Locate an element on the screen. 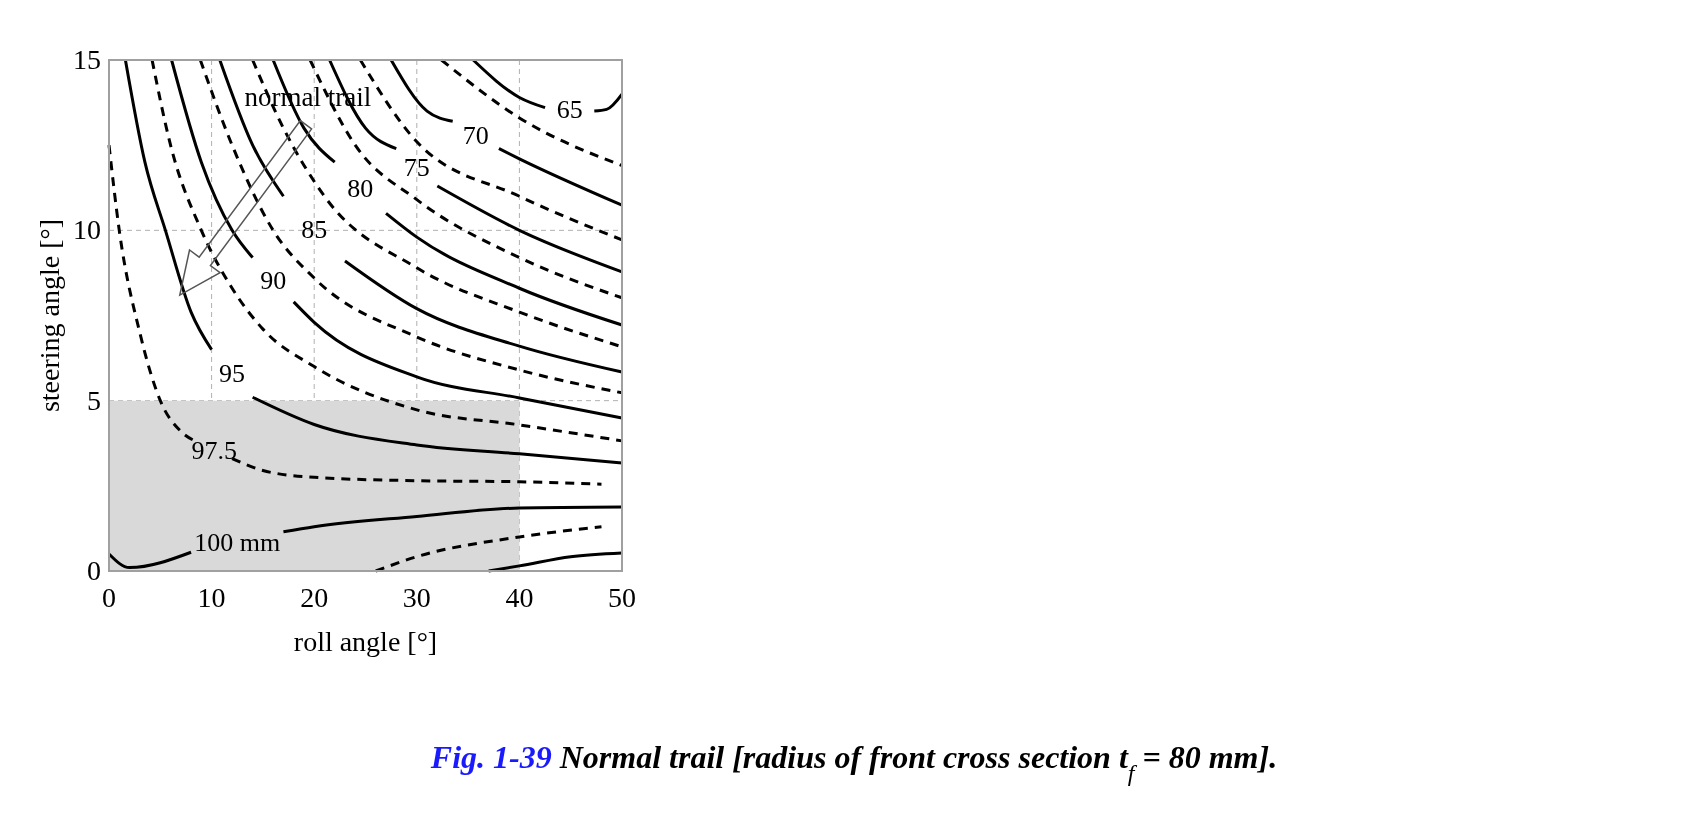 The height and width of the screenshot is (822, 1706). series-label: 90 is located at coordinates (273, 280).